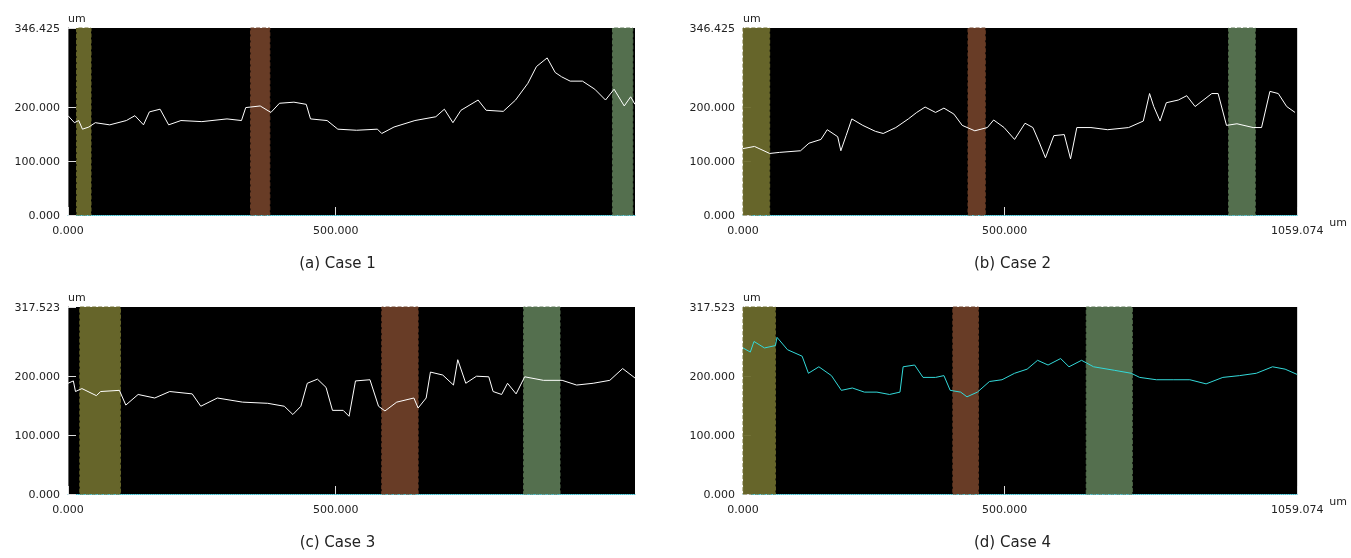 This screenshot has width=1351, height=558. Describe the element at coordinates (337, 541) in the screenshot. I see `text: (c) Case 3` at that location.